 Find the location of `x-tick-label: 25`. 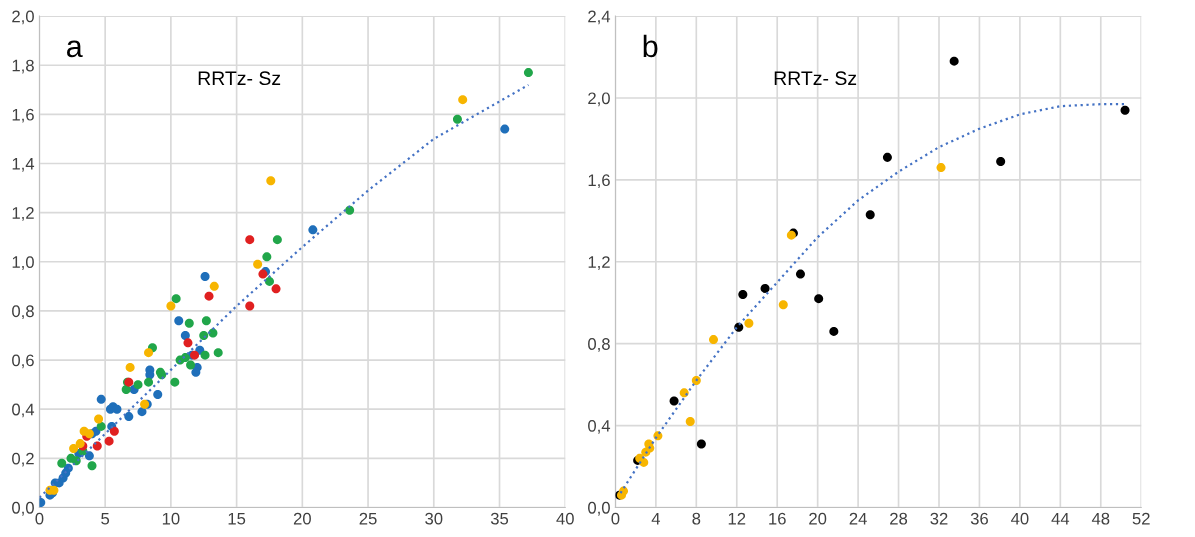

x-tick-label: 25 is located at coordinates (368, 518).